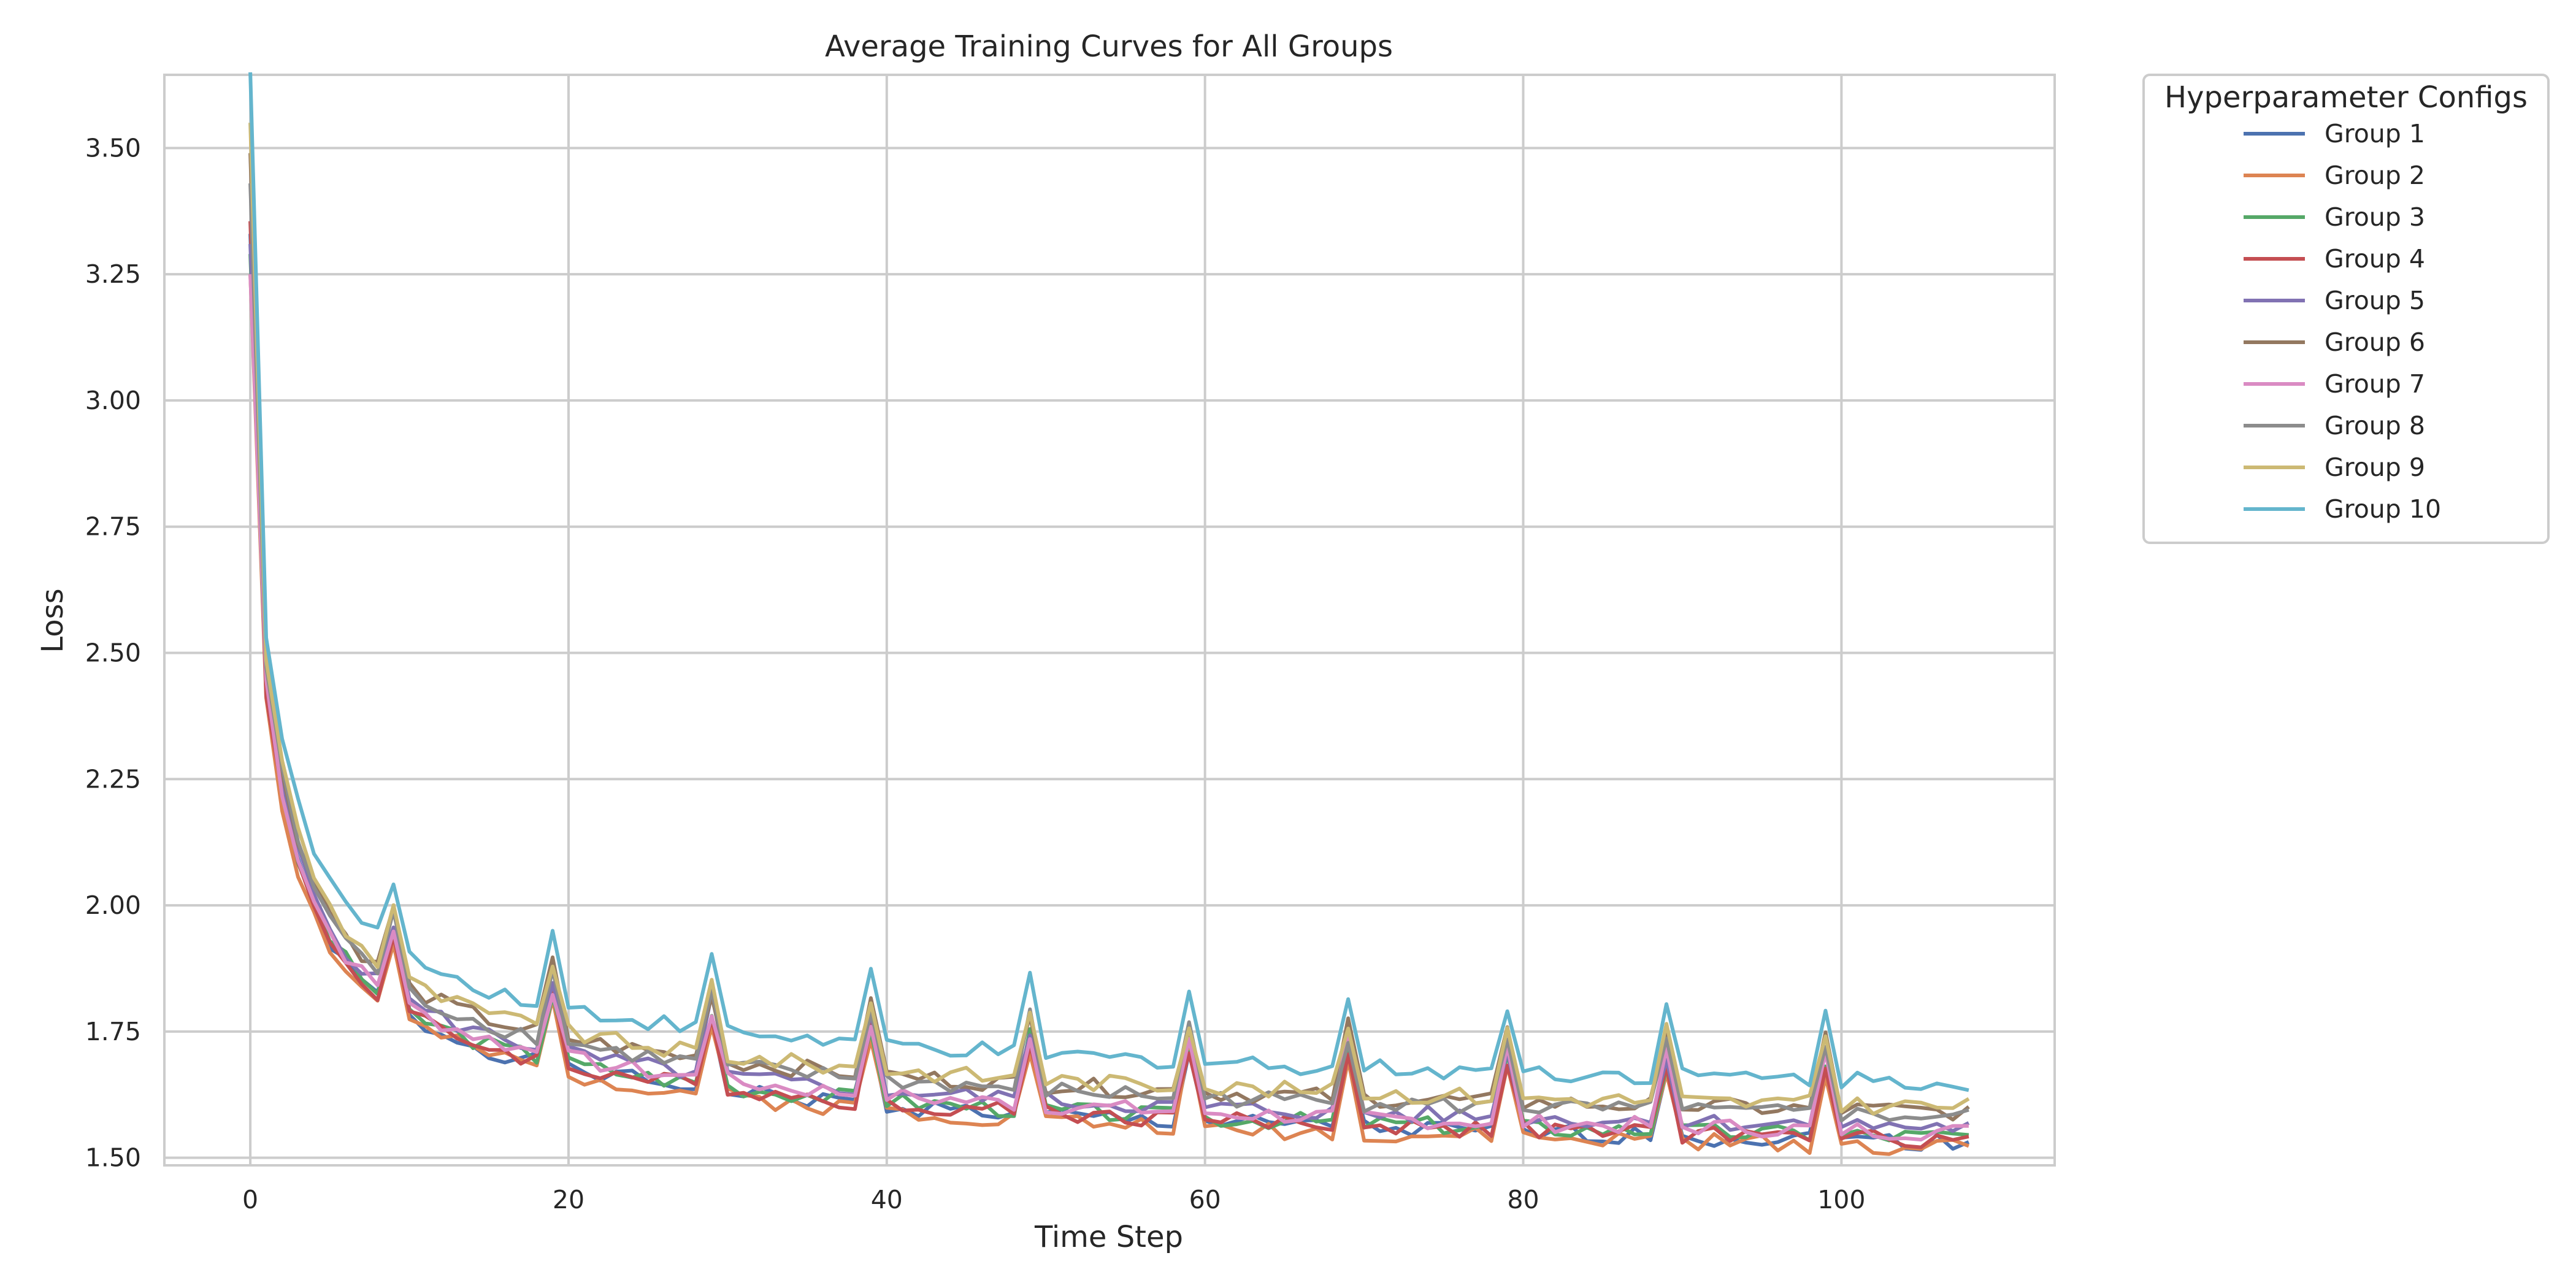 Image resolution: width=2576 pixels, height=1288 pixels. What do you see at coordinates (1109, 46) in the screenshot?
I see `chart-title: Average Training Curves for All Groups` at bounding box center [1109, 46].